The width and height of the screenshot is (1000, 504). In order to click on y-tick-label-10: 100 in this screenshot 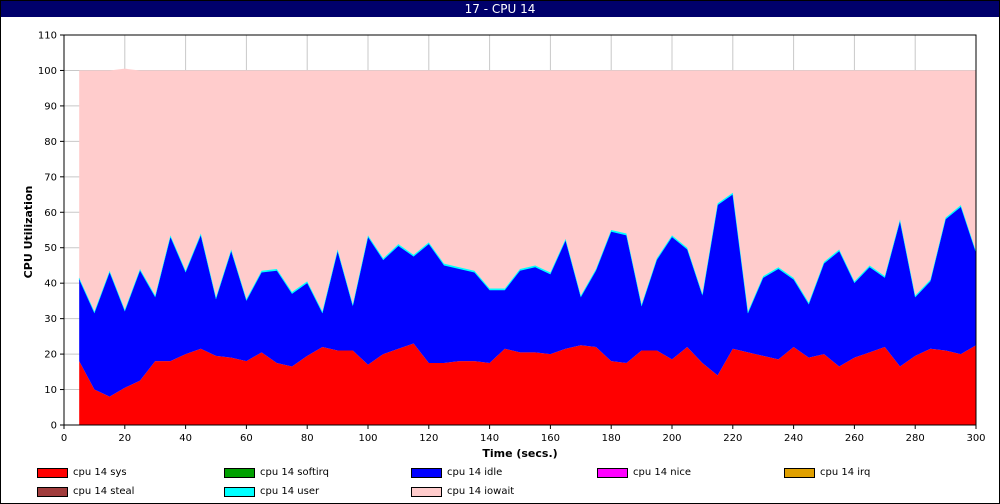, I will do `click(47, 71)`.